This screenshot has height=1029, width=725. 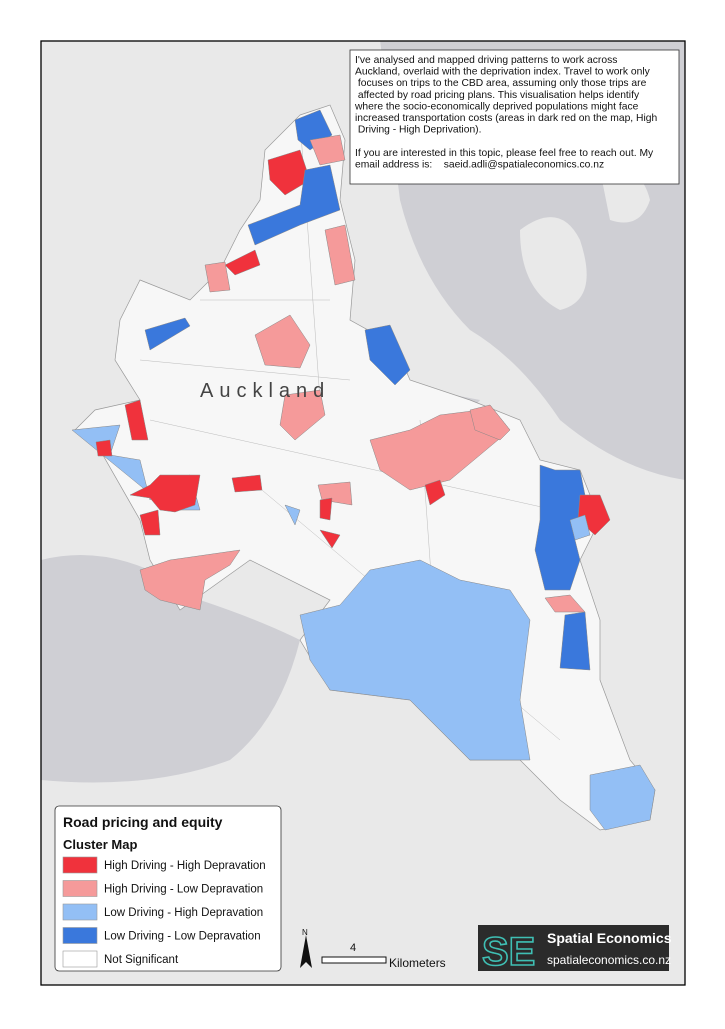 I want to click on legend-label: High Driving - Low Depravation, so click(x=183, y=890).